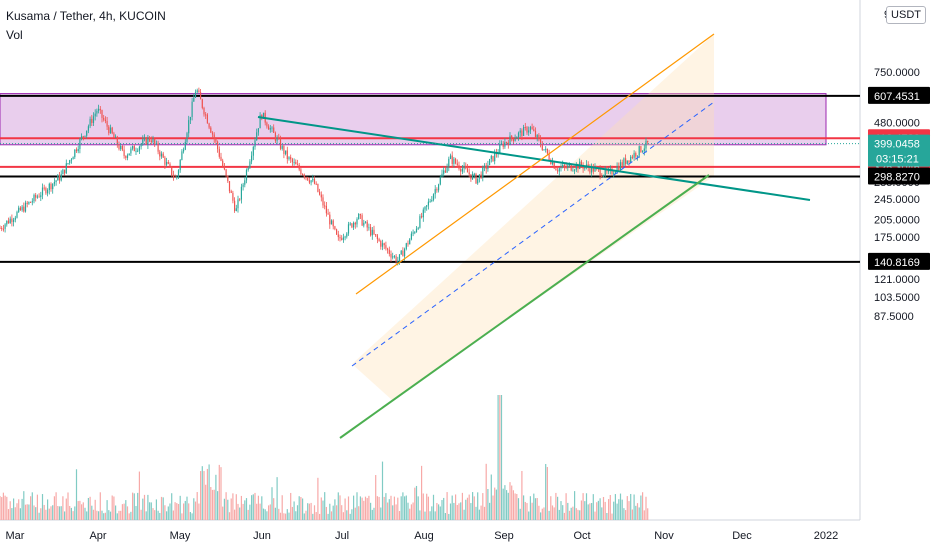  Describe the element at coordinates (413, 119) in the screenshot. I see `resistance-zone` at that location.